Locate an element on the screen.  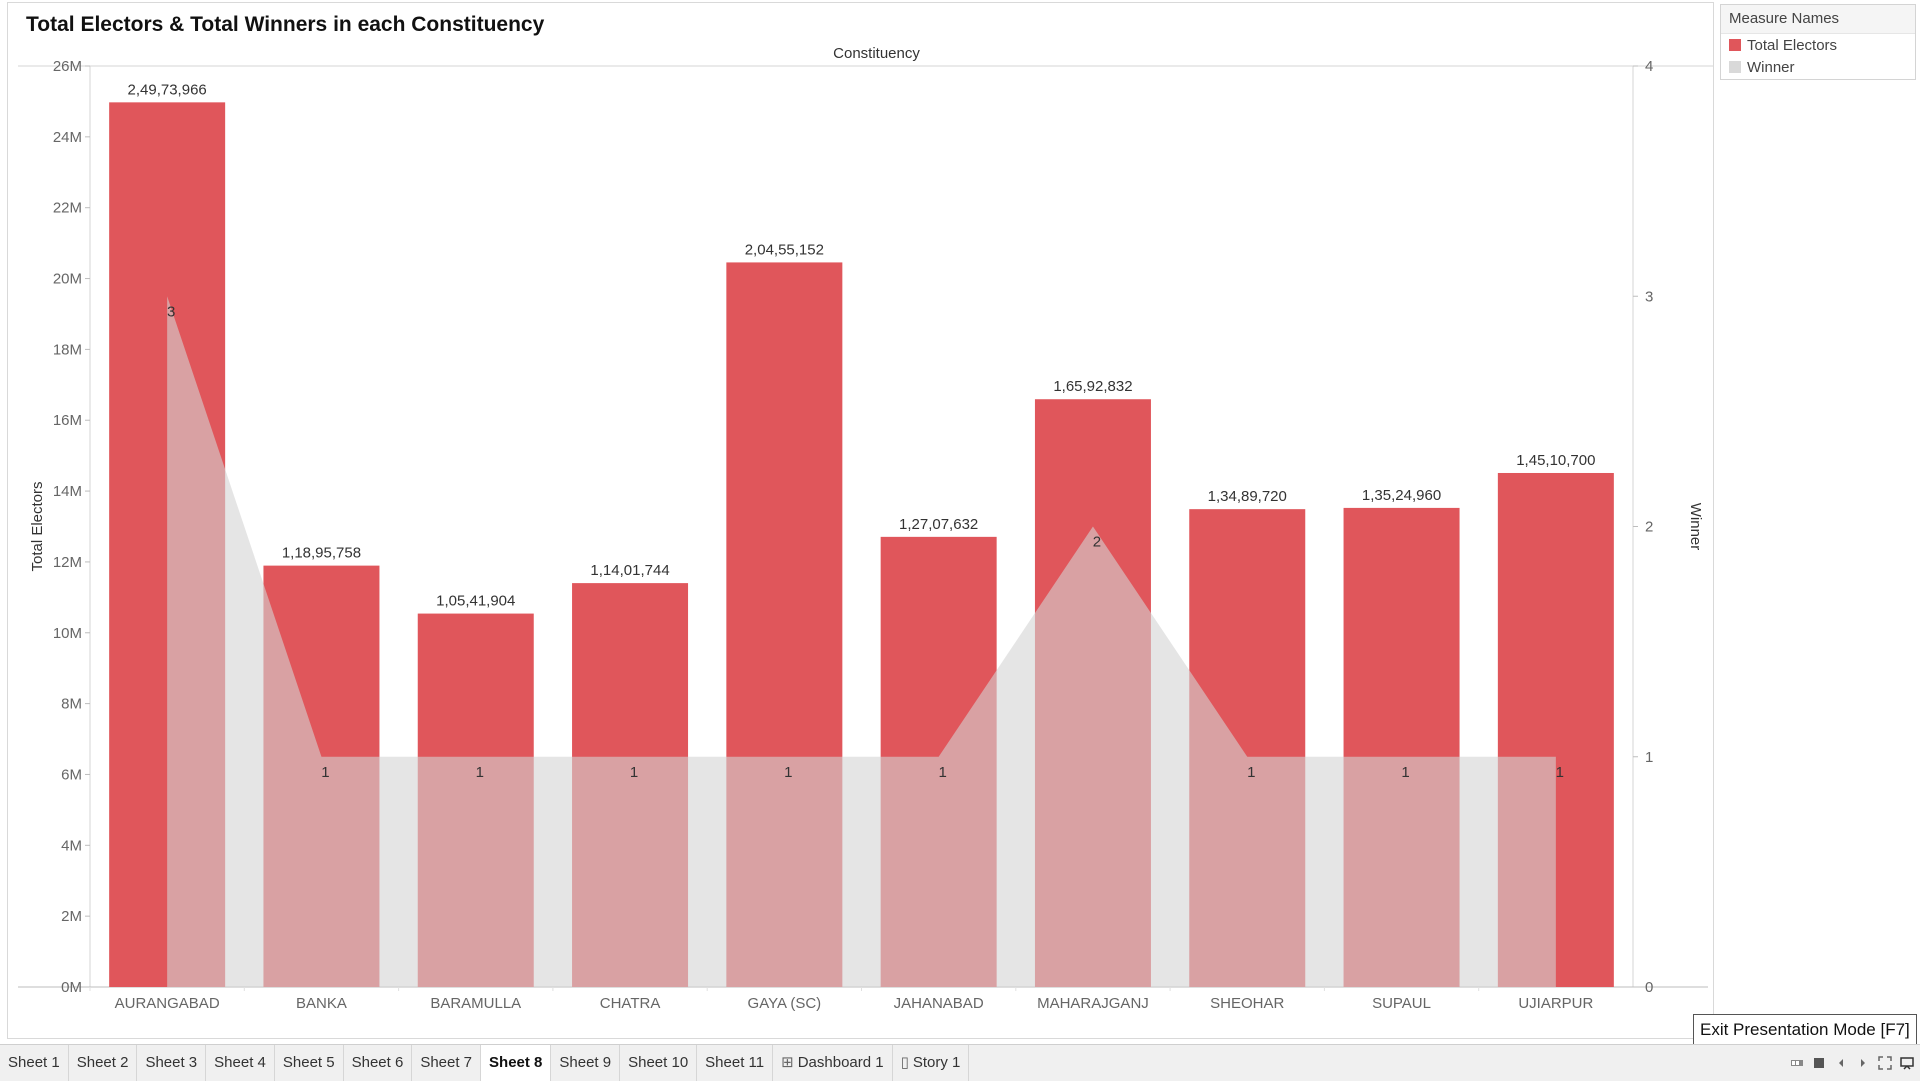
tab-sheet-8: Sheet 8 is located at coordinates (516, 1063).